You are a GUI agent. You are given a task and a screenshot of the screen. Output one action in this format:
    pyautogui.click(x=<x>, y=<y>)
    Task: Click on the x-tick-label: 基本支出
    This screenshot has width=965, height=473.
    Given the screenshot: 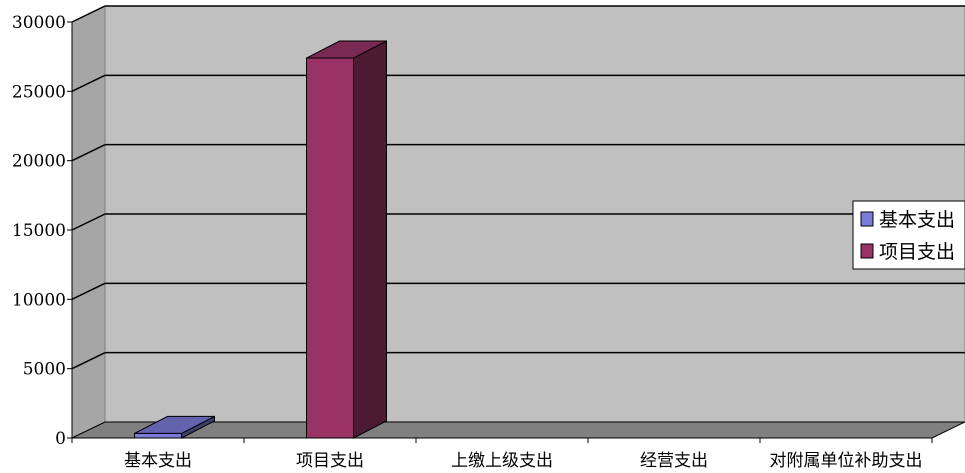 What is the action you would take?
    pyautogui.click(x=158, y=461)
    